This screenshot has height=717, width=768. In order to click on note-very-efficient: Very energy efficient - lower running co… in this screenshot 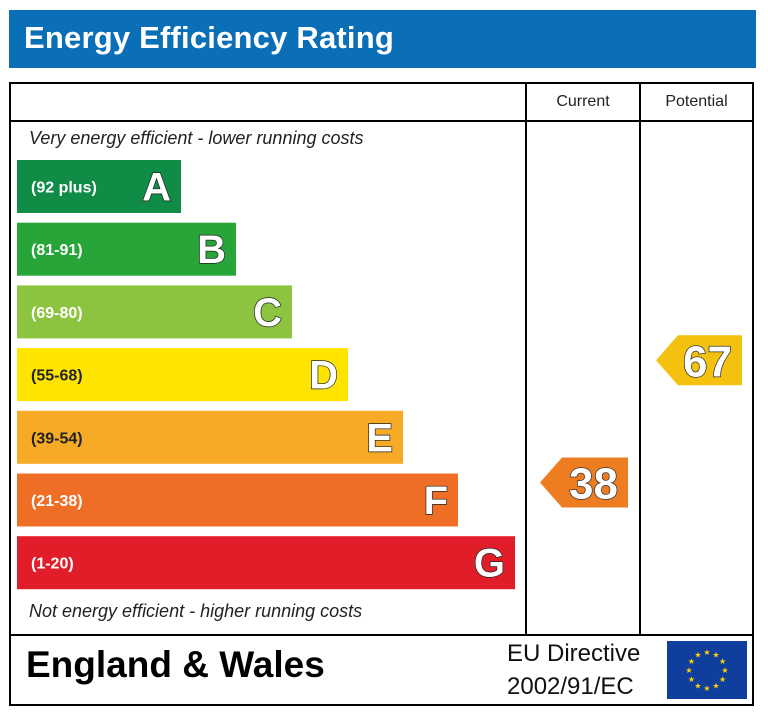, I will do `click(196, 138)`.